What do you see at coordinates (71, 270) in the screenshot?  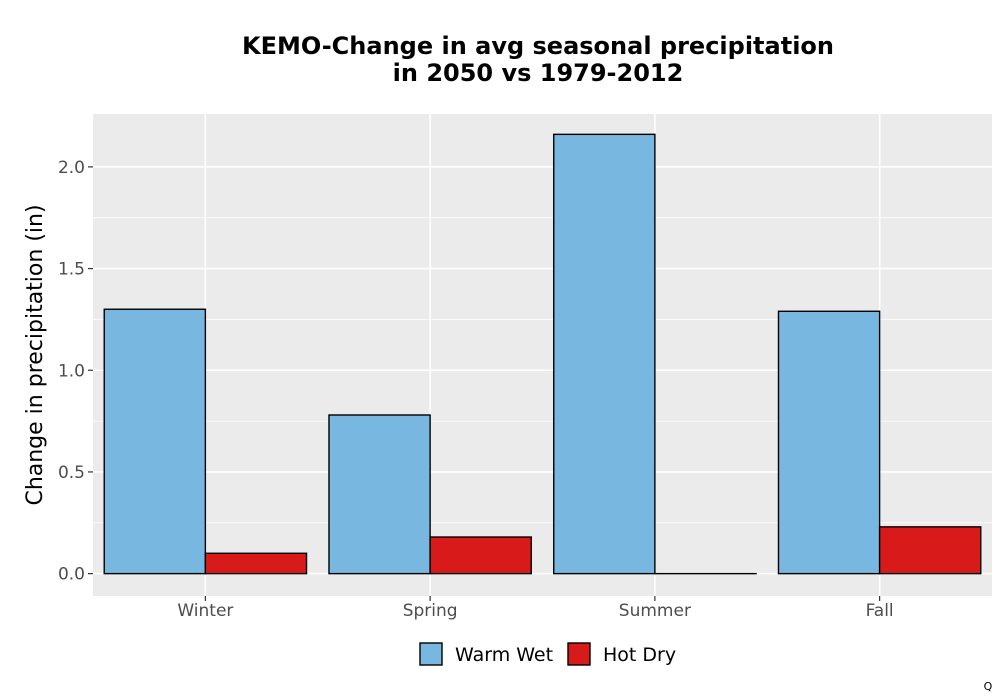 I see `y-tick-label: 1.5` at bounding box center [71, 270].